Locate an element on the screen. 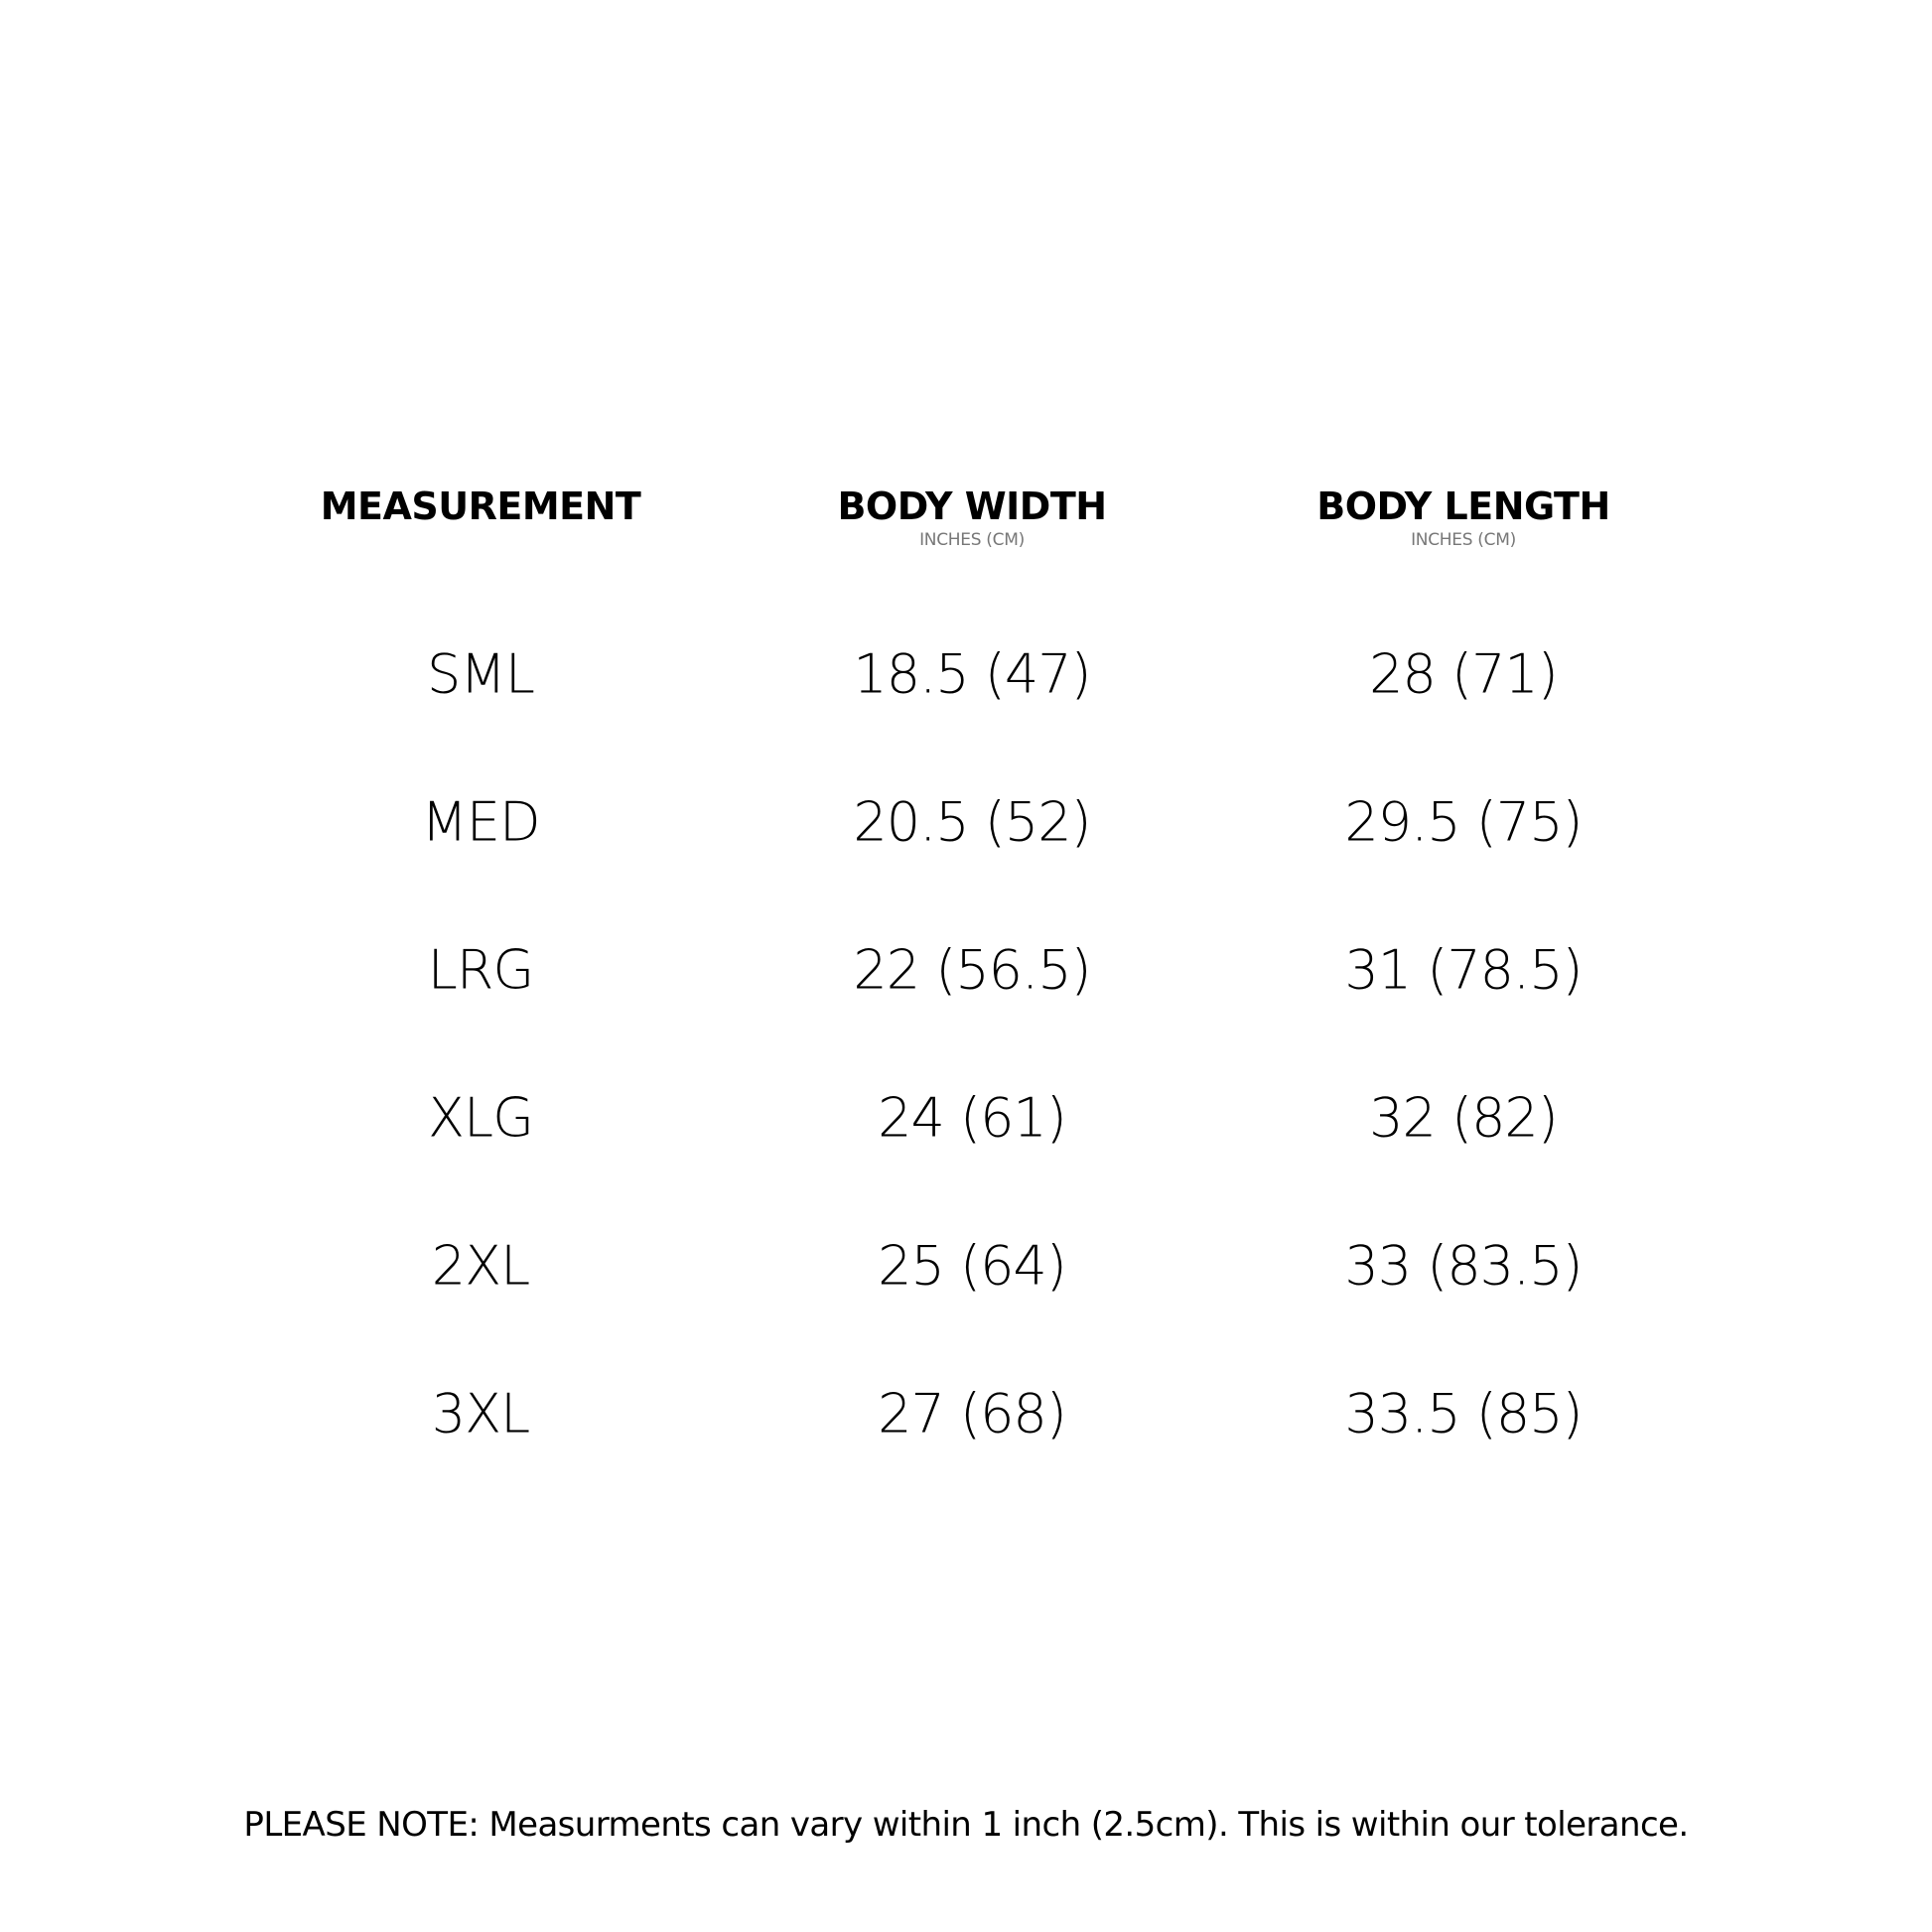  cell-length: 33 (83.5) is located at coordinates (1464, 1266).